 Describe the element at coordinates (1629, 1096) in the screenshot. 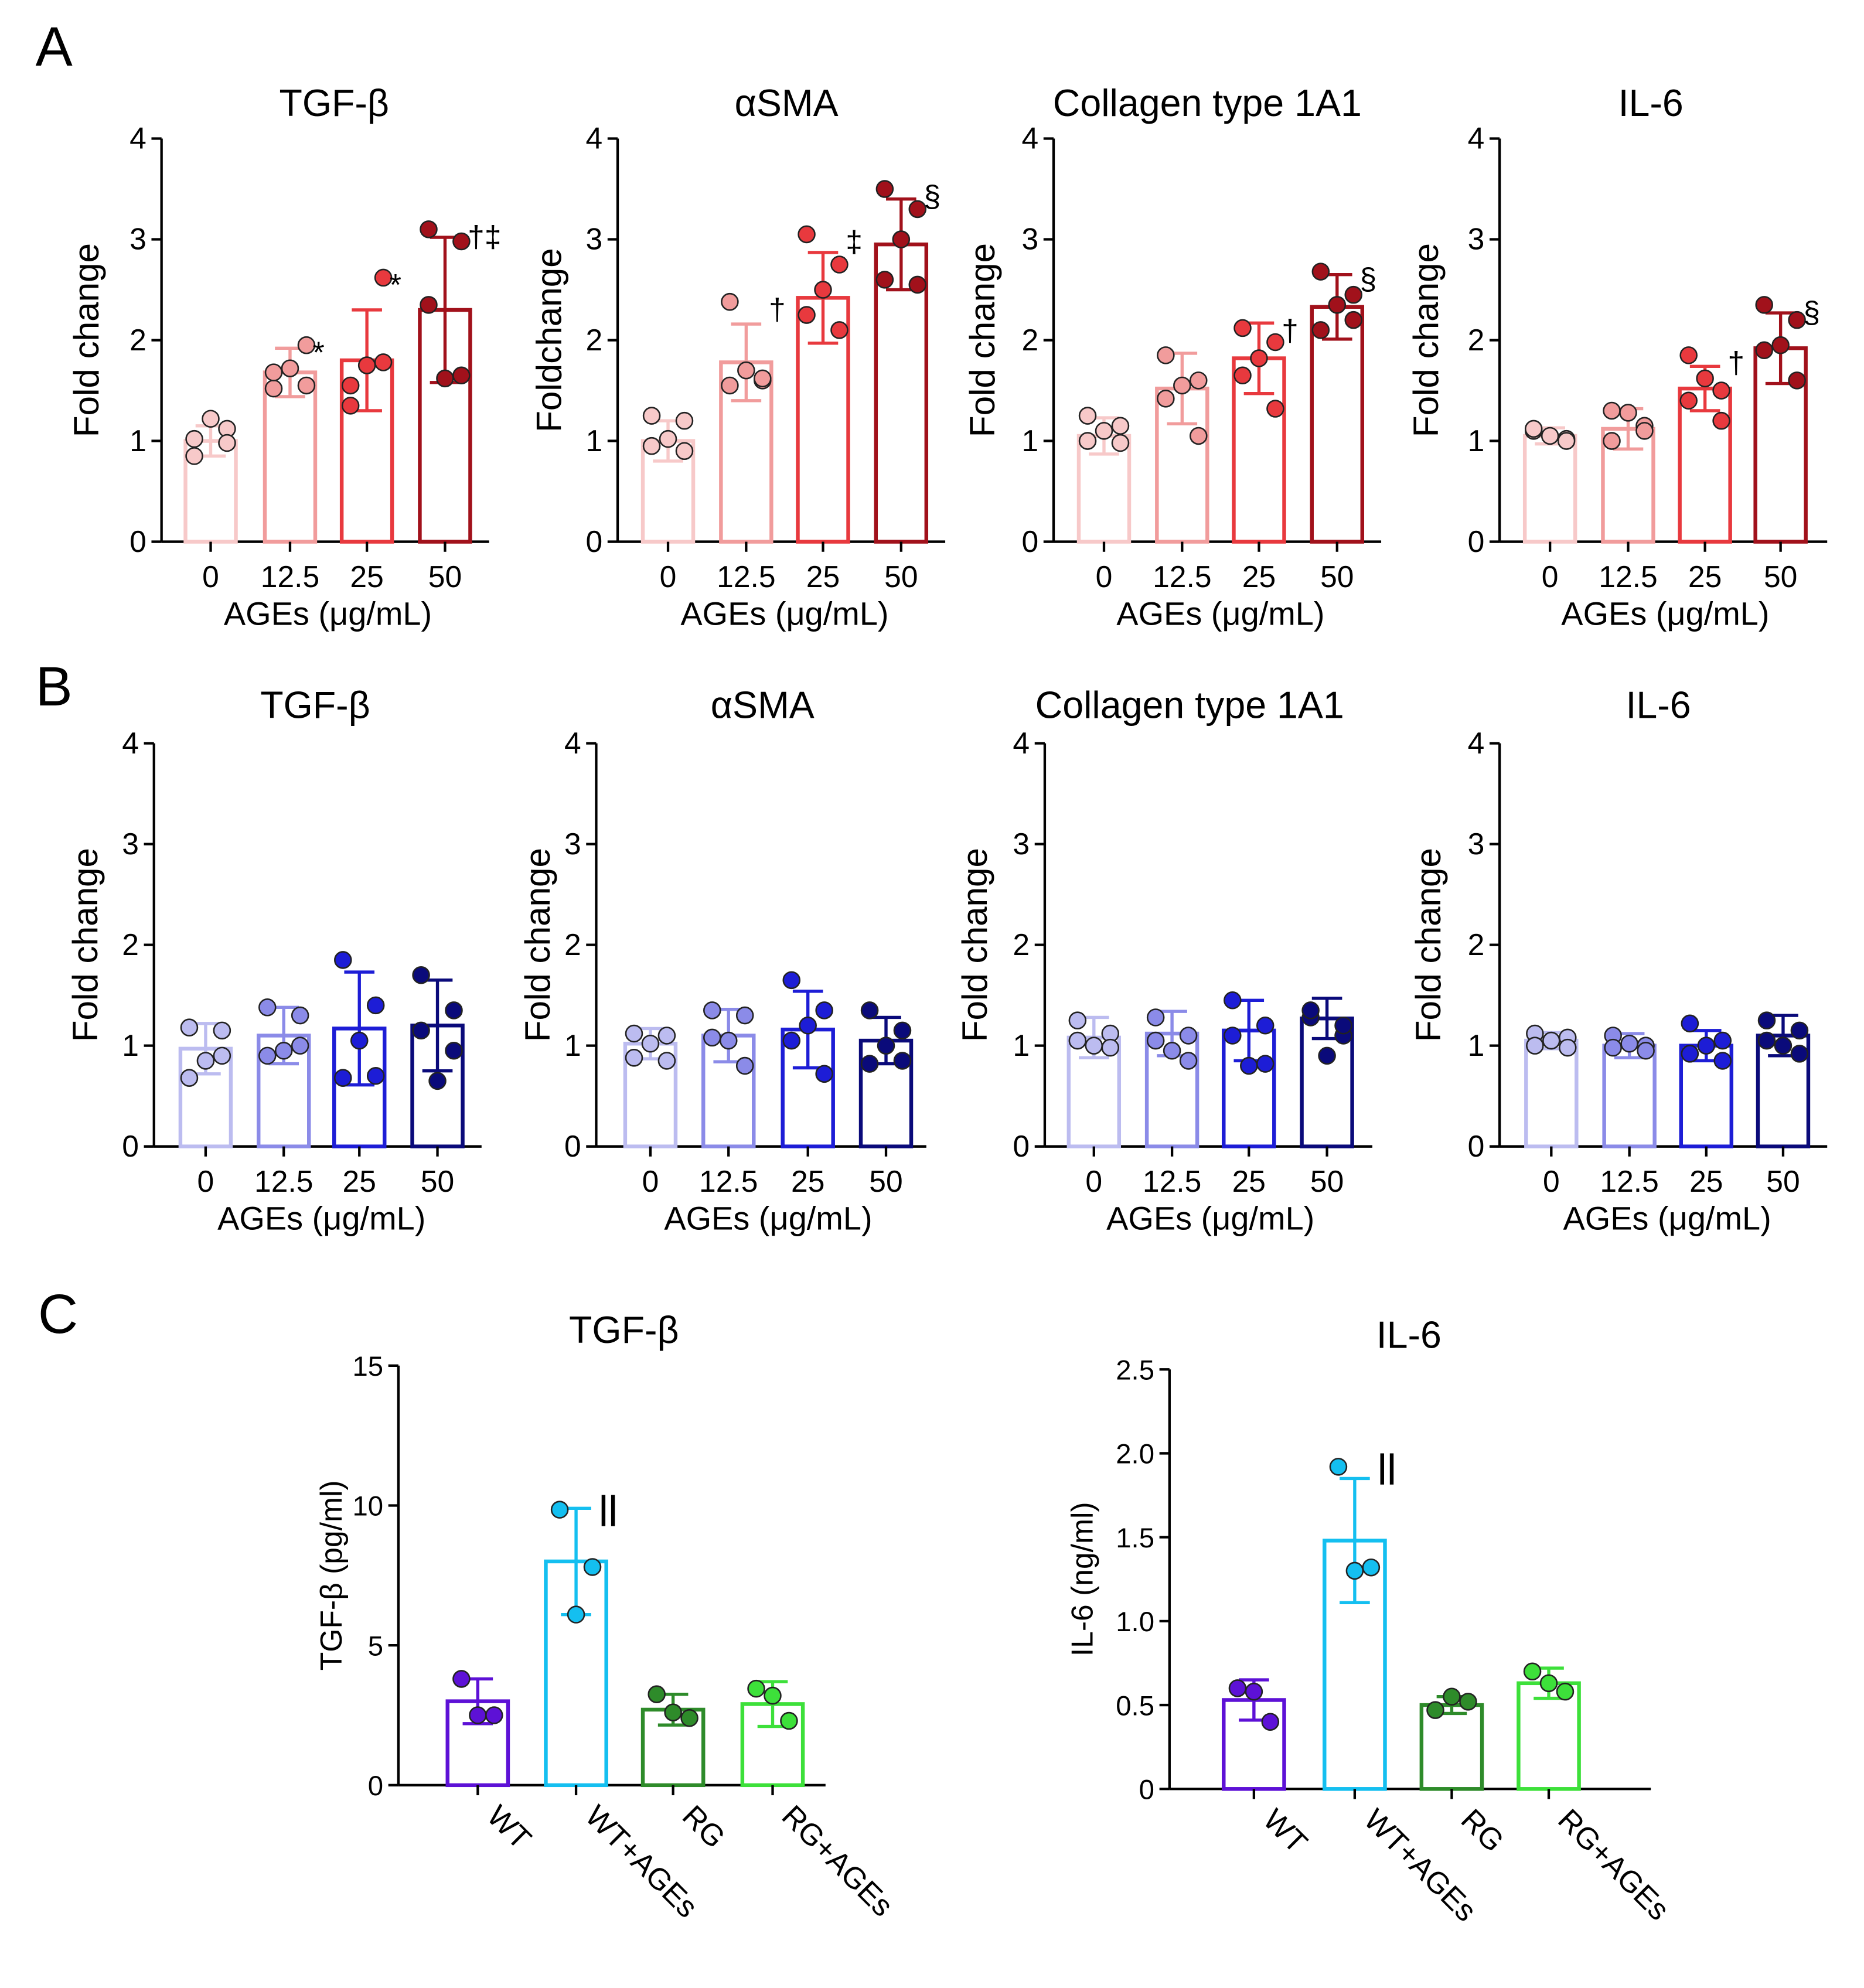

I see `bar` at that location.